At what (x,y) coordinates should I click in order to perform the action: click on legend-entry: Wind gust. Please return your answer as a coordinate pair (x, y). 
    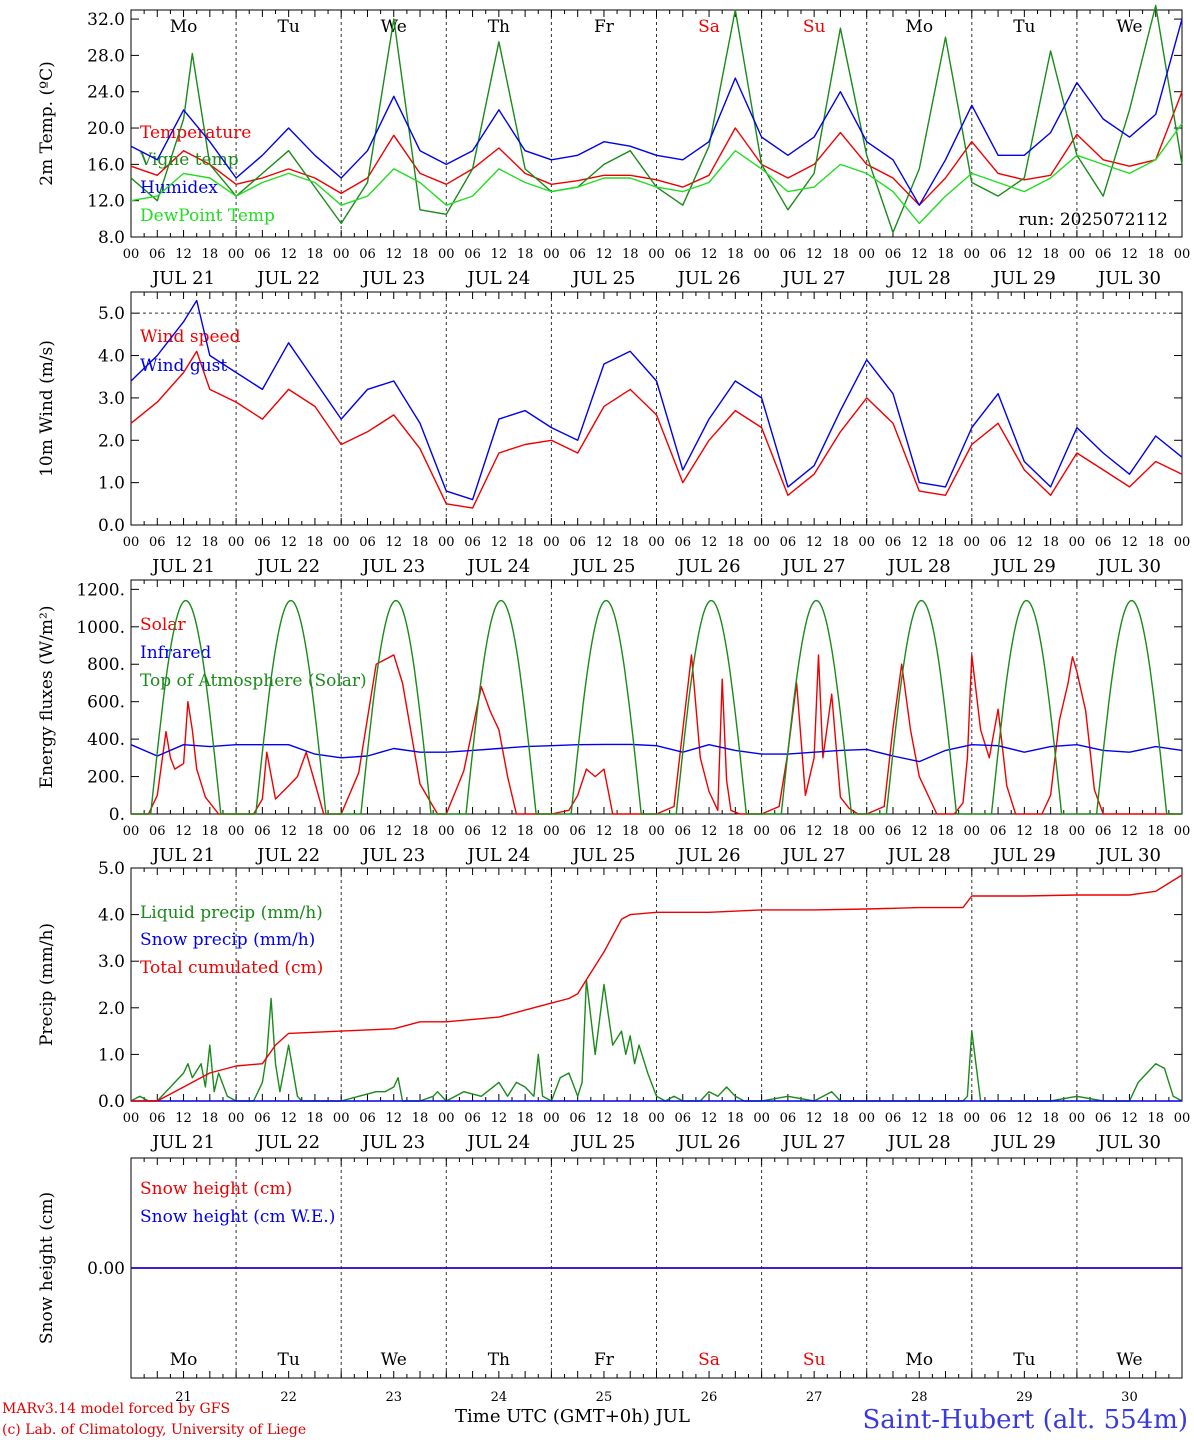
    Looking at the image, I should click on (183, 366).